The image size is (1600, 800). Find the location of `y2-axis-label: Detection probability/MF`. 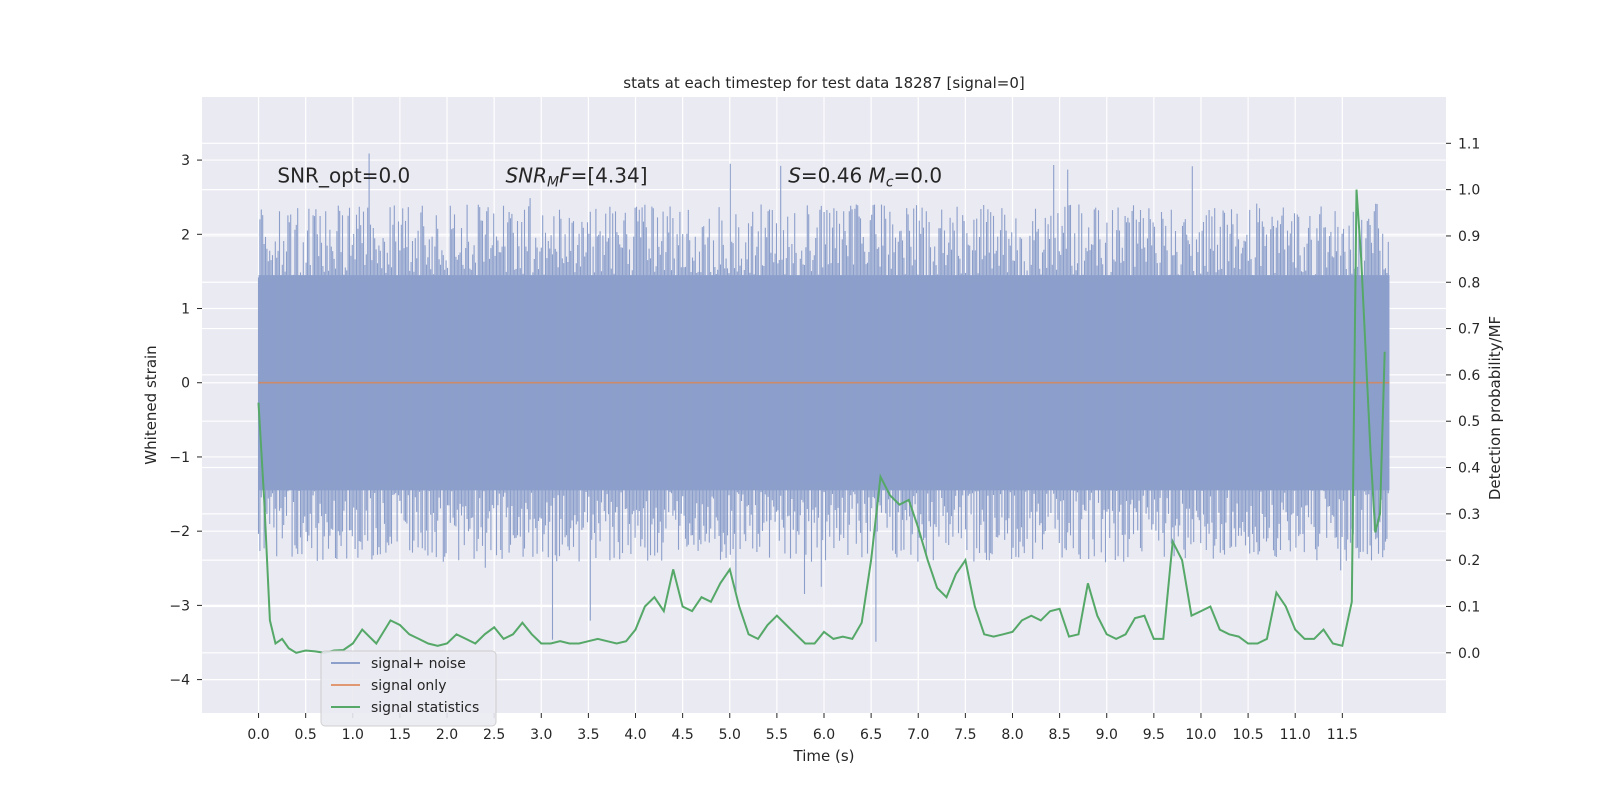

y2-axis-label: Detection probability/MF is located at coordinates (1495, 408).